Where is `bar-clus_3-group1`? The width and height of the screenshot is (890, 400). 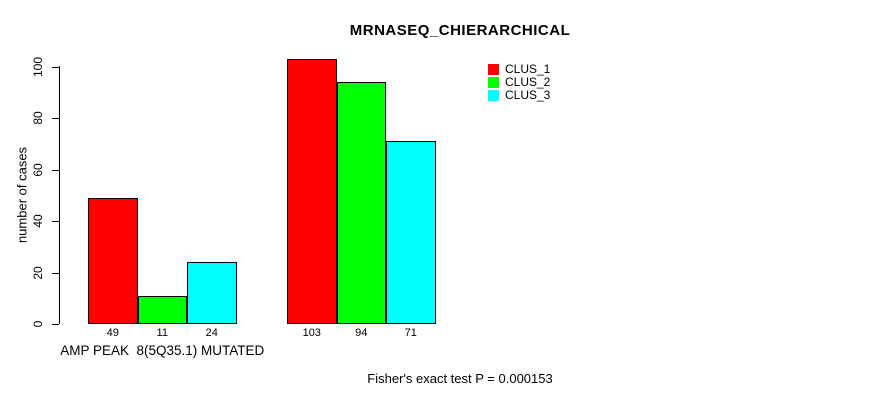 bar-clus_3-group1 is located at coordinates (212, 293).